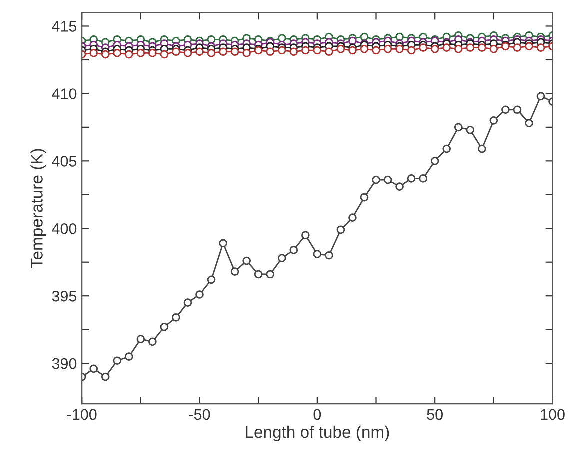 Image resolution: width=574 pixels, height=455 pixels. I want to click on y-tick-label: 405, so click(64, 161).